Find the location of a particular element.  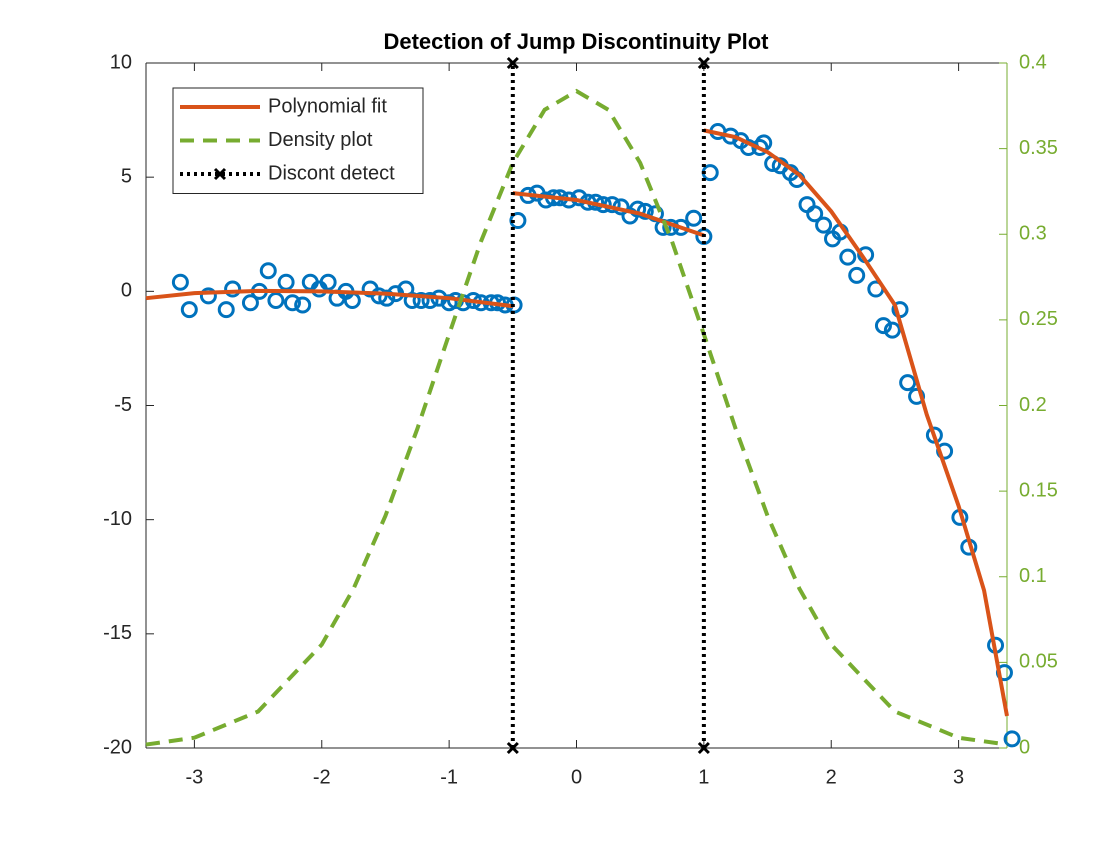

series-line is located at coordinates (608, 405).